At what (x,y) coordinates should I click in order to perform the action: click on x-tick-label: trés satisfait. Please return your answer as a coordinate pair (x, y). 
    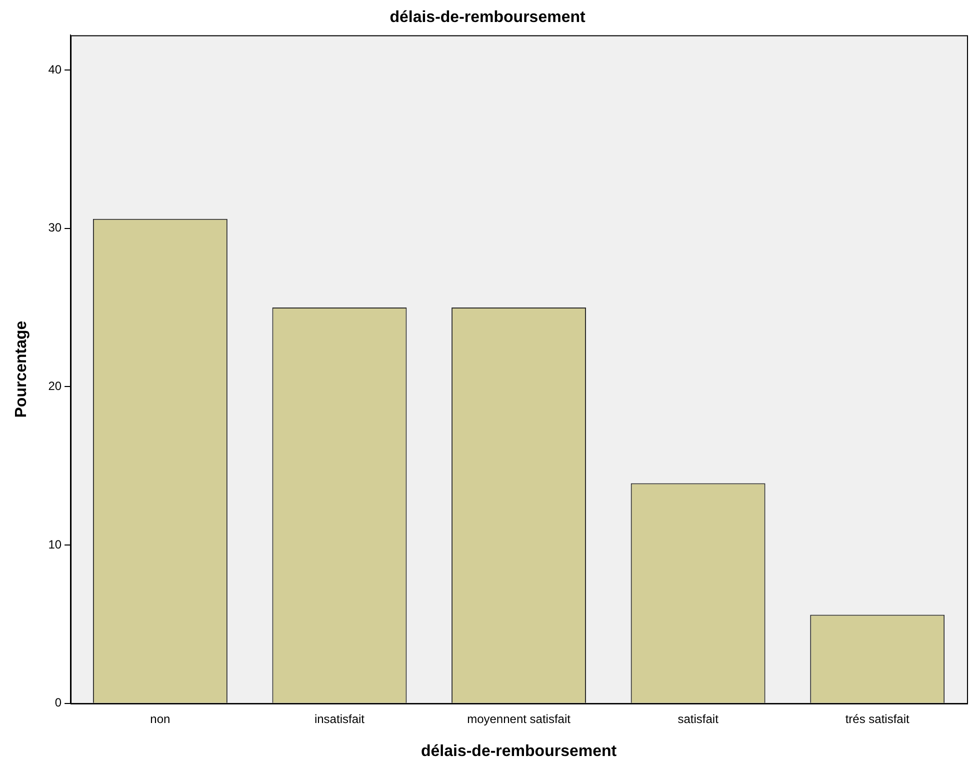
    Looking at the image, I should click on (877, 719).